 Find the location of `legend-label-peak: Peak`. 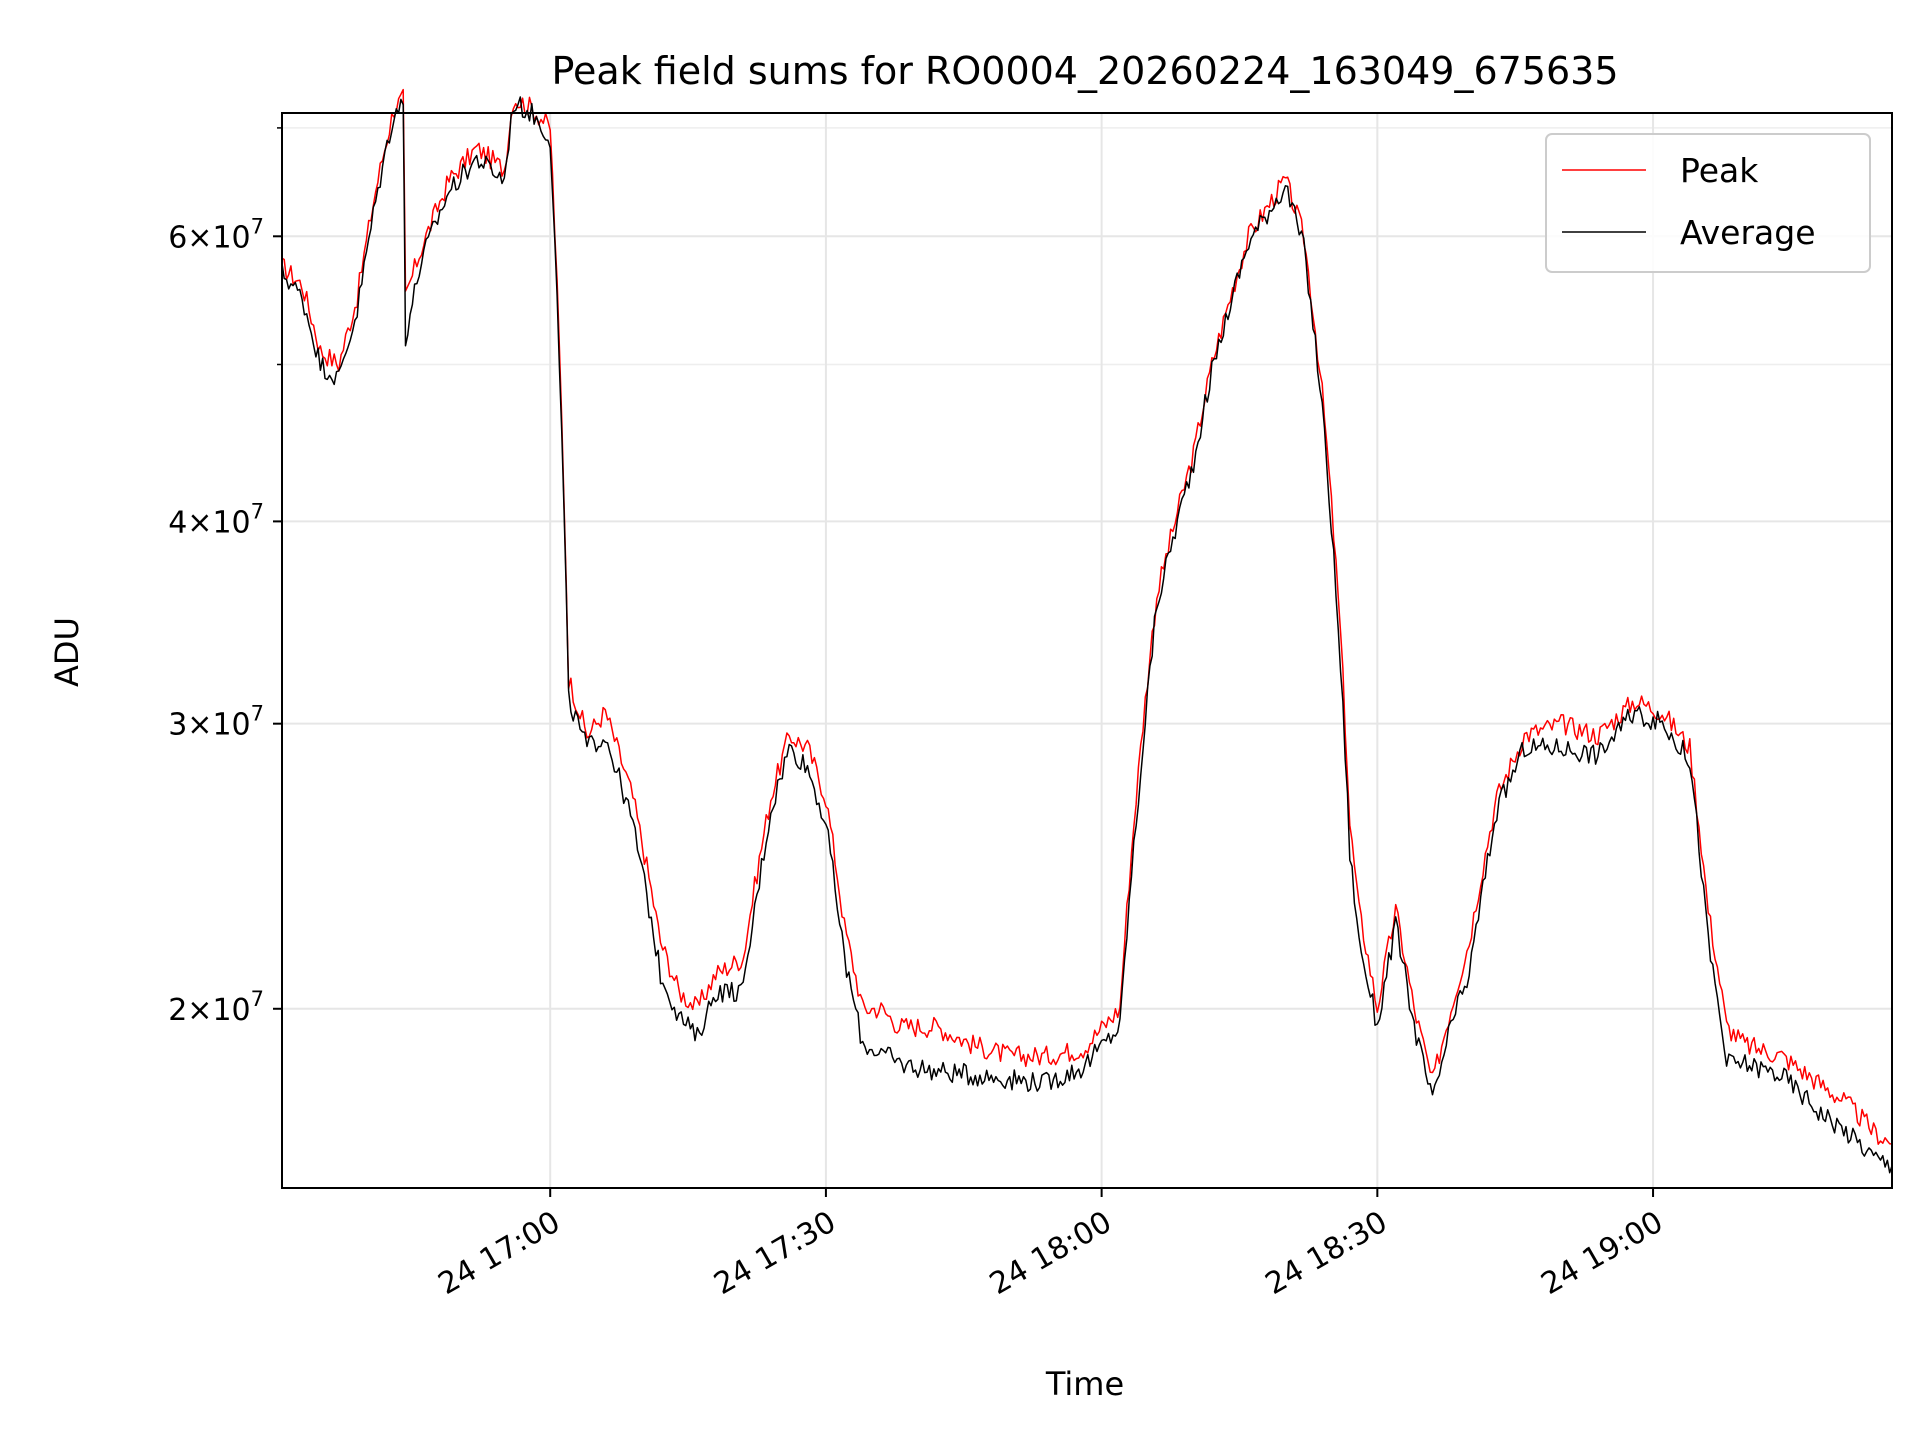

legend-label-peak: Peak is located at coordinates (1719, 170).